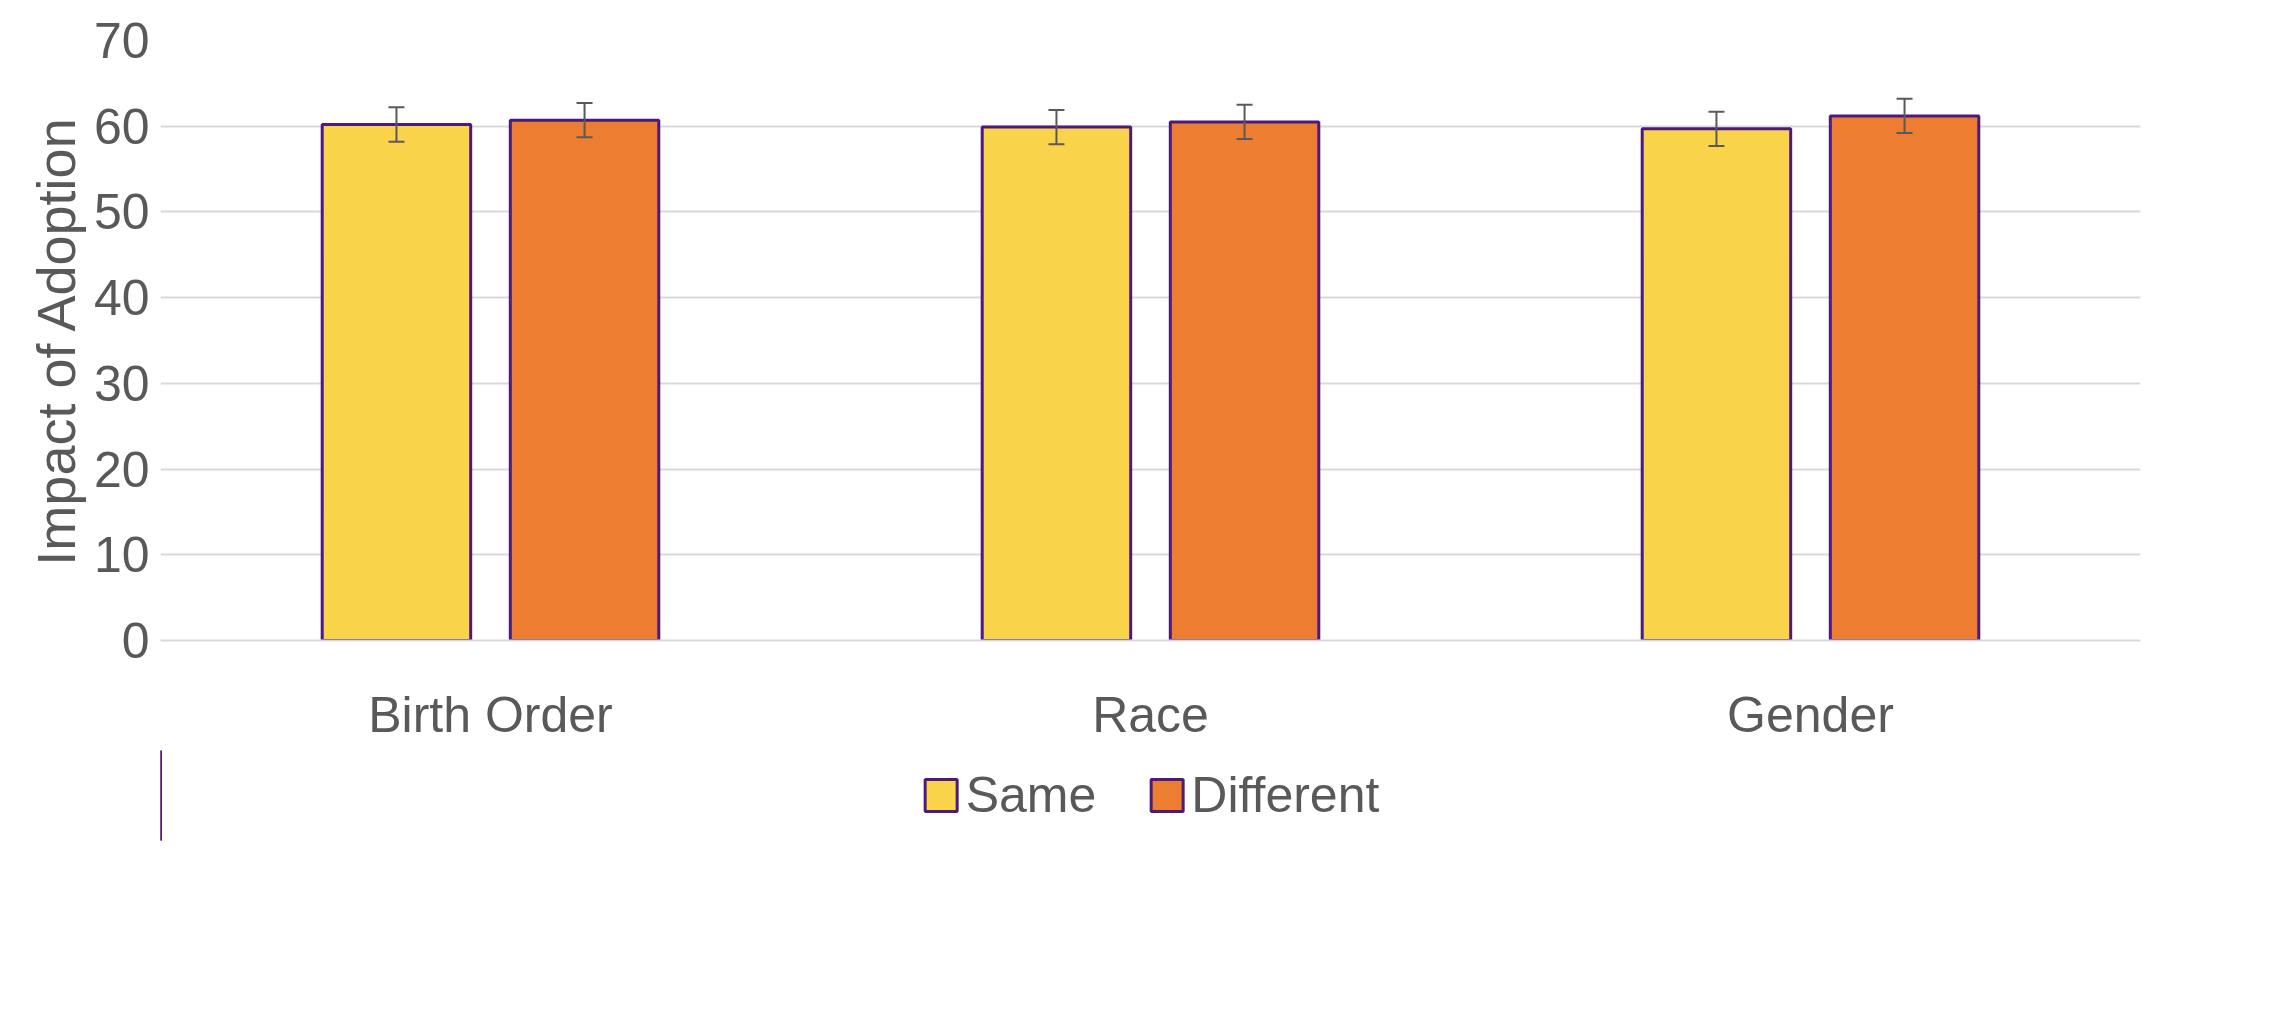 This screenshot has height=1026, width=2283. I want to click on y-tick-label: 40, so click(121, 298).